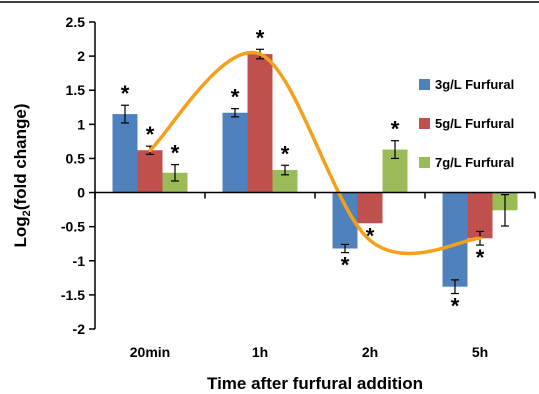  Describe the element at coordinates (260, 352) in the screenshot. I see `x-tick-label: 1h` at that location.